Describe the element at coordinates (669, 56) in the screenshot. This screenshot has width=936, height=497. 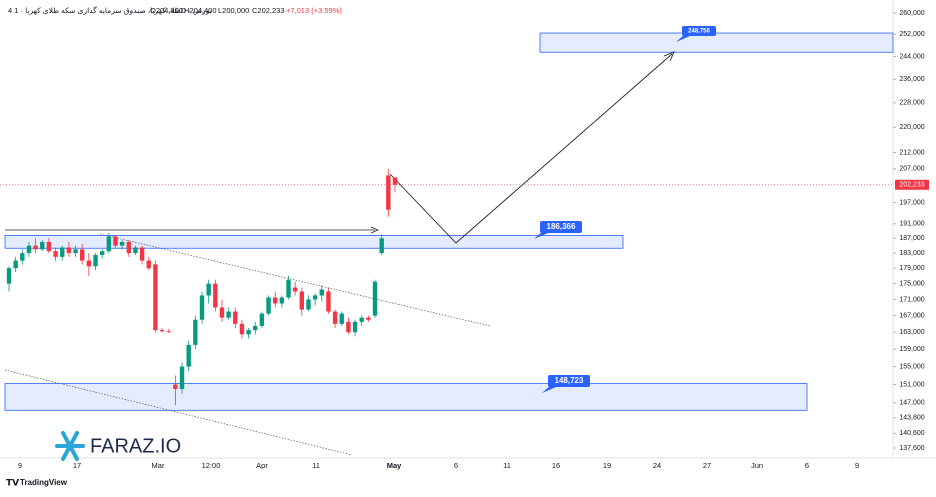
I see `arrow-head` at that location.